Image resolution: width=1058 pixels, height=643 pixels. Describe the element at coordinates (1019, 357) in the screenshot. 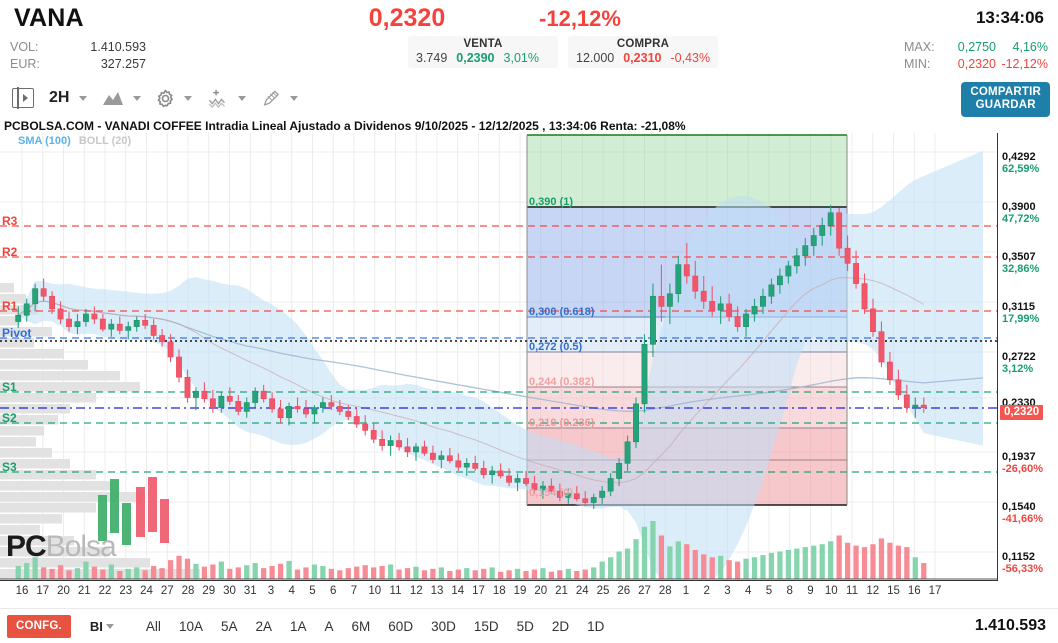

I see `price-axis-value: 0,2722` at that location.